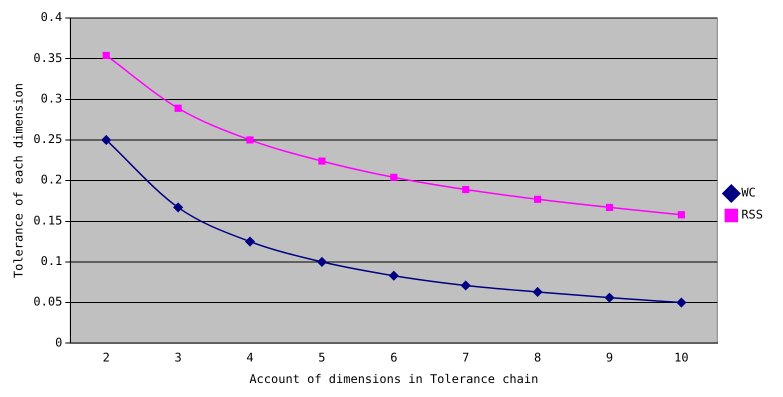 The height and width of the screenshot is (397, 783). I want to click on y-tick-label: 0, so click(58, 342).